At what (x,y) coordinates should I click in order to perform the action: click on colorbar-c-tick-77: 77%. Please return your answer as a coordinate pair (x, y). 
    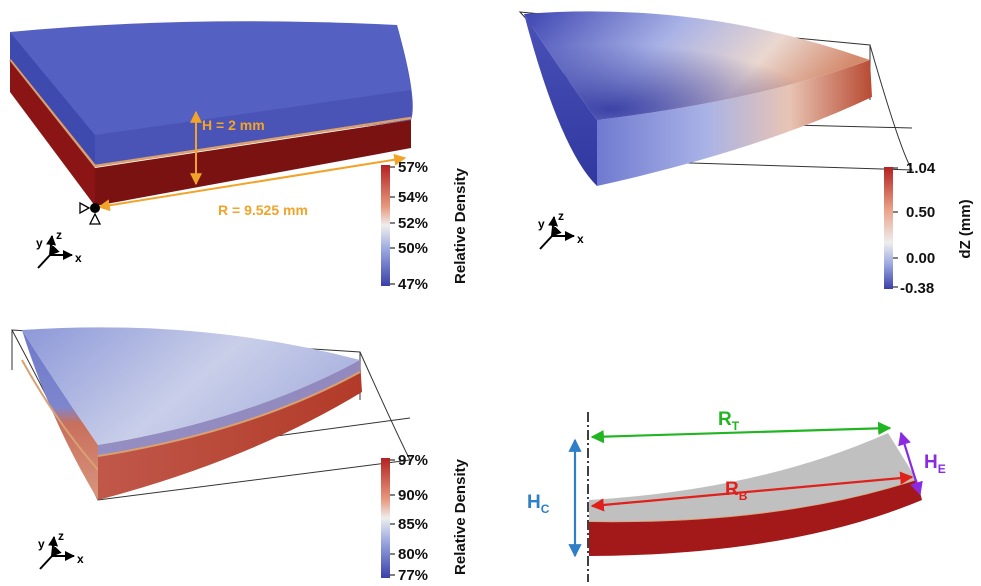
    Looking at the image, I should click on (413, 575).